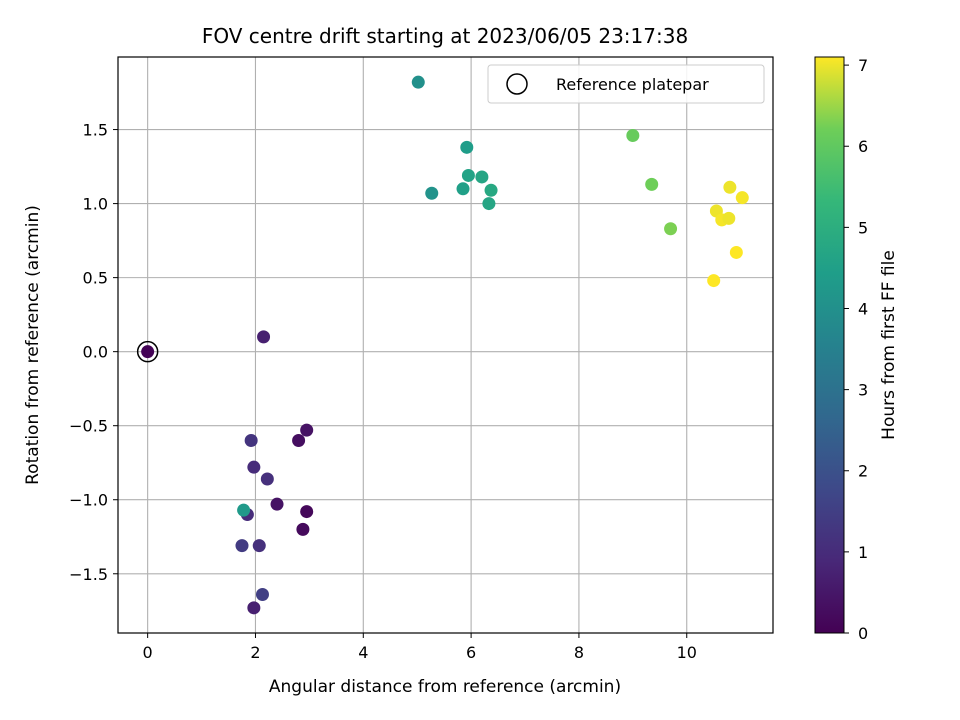 The height and width of the screenshot is (720, 960). Describe the element at coordinates (88, 574) in the screenshot. I see `y-tick-label: −1.5` at that location.